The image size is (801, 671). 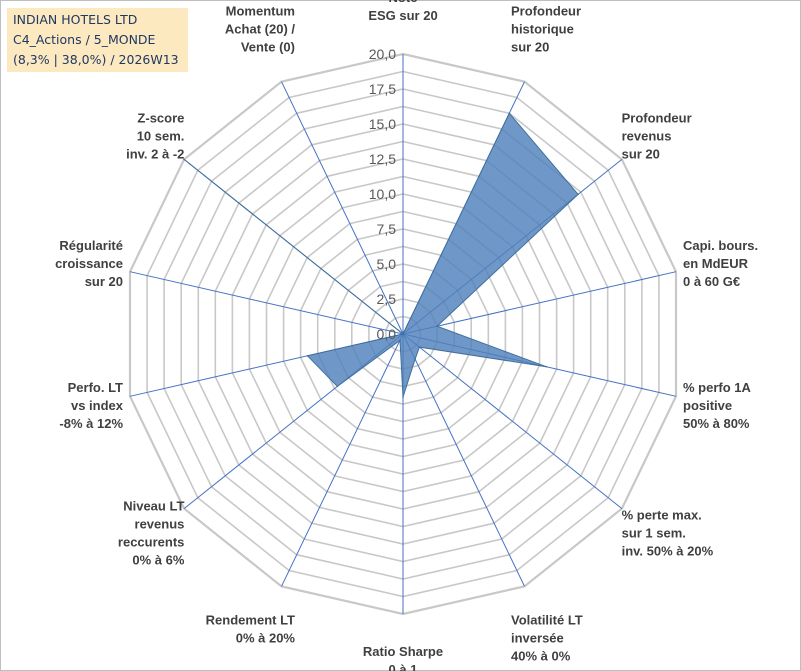 What do you see at coordinates (250, 620) in the screenshot?
I see `axis-label-line: Rendement LT` at bounding box center [250, 620].